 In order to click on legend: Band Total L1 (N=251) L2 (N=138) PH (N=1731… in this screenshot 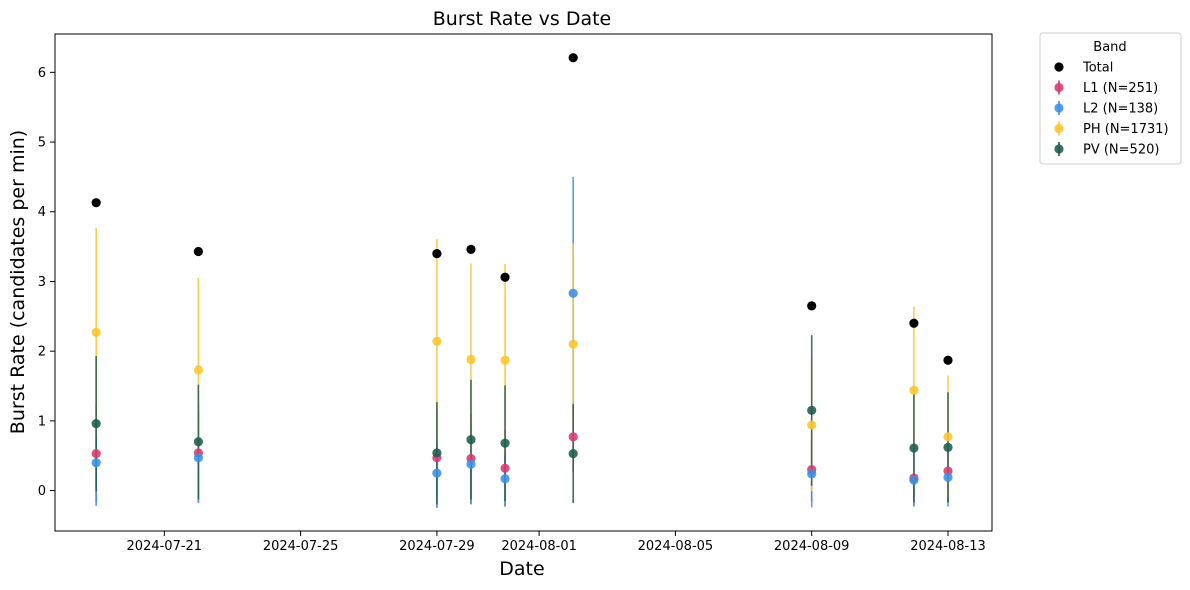, I will do `click(1110, 98)`.